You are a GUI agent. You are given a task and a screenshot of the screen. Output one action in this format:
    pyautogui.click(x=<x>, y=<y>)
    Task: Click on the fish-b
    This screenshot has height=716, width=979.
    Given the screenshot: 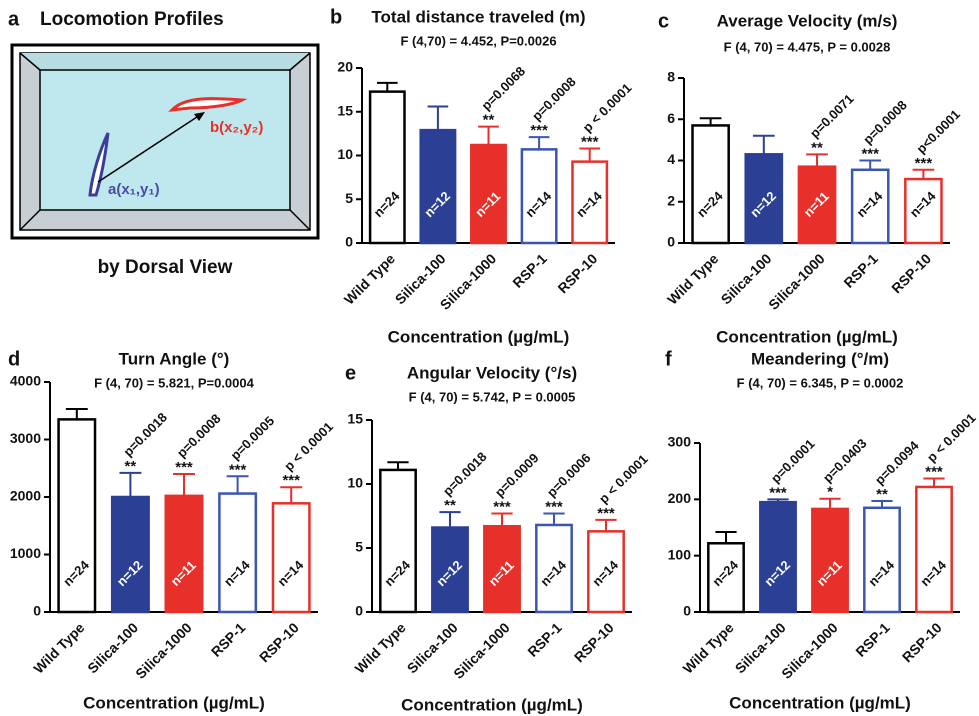 What is the action you would take?
    pyautogui.click(x=208, y=104)
    